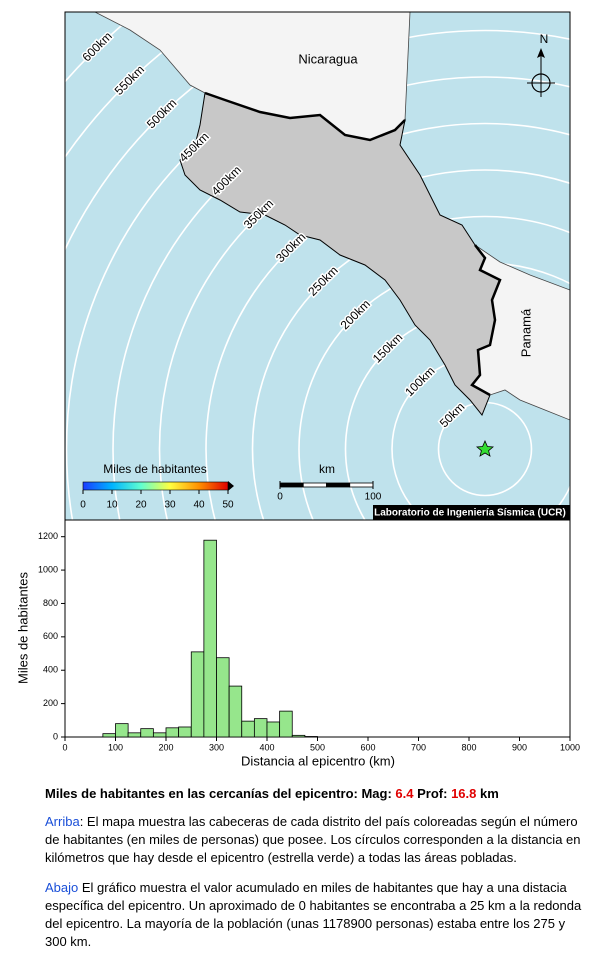  Describe the element at coordinates (317, 747) in the screenshot. I see `x-tick-label: 500` at that location.